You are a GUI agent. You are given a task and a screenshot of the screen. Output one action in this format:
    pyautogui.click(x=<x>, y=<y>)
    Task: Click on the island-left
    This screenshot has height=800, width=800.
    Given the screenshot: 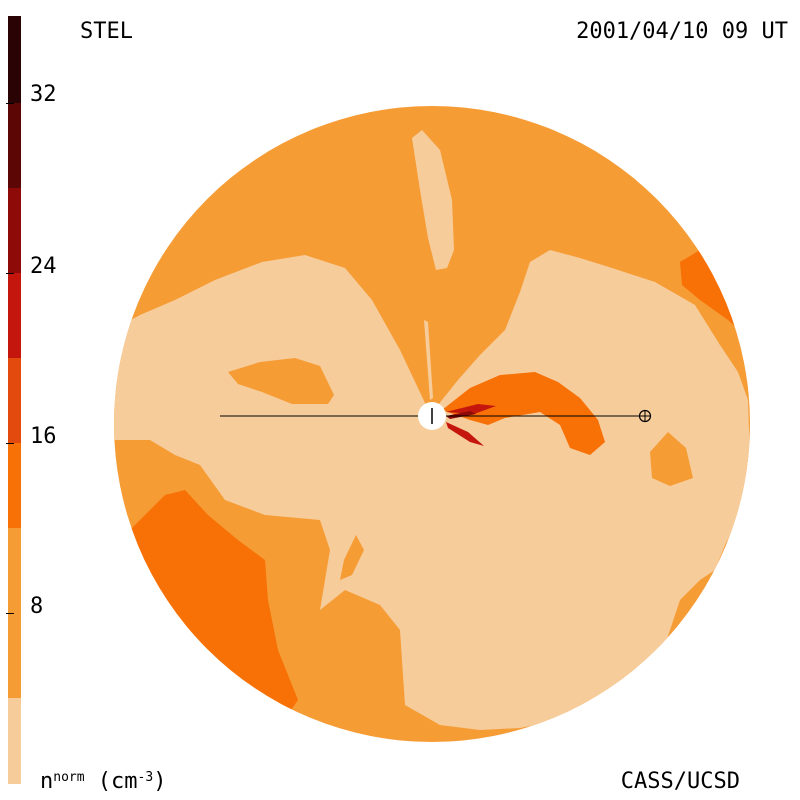 What is the action you would take?
    pyautogui.click(x=281, y=381)
    